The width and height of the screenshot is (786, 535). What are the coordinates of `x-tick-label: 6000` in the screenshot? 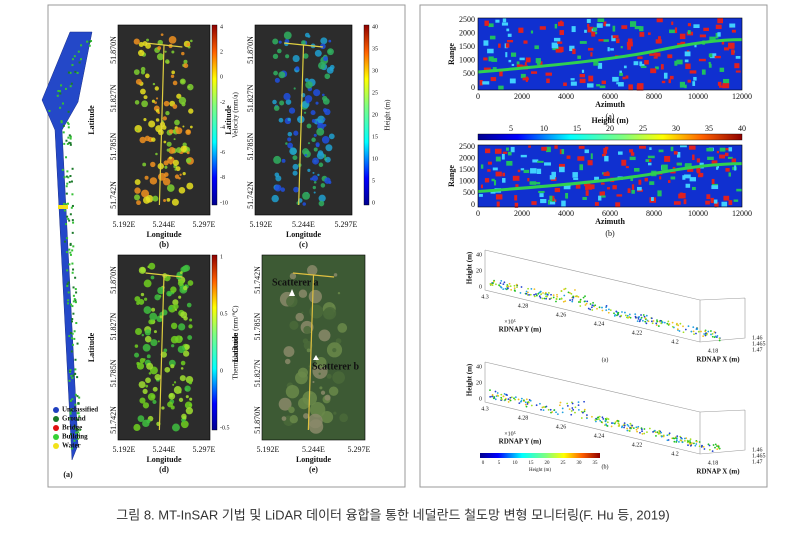 It's located at (610, 213).